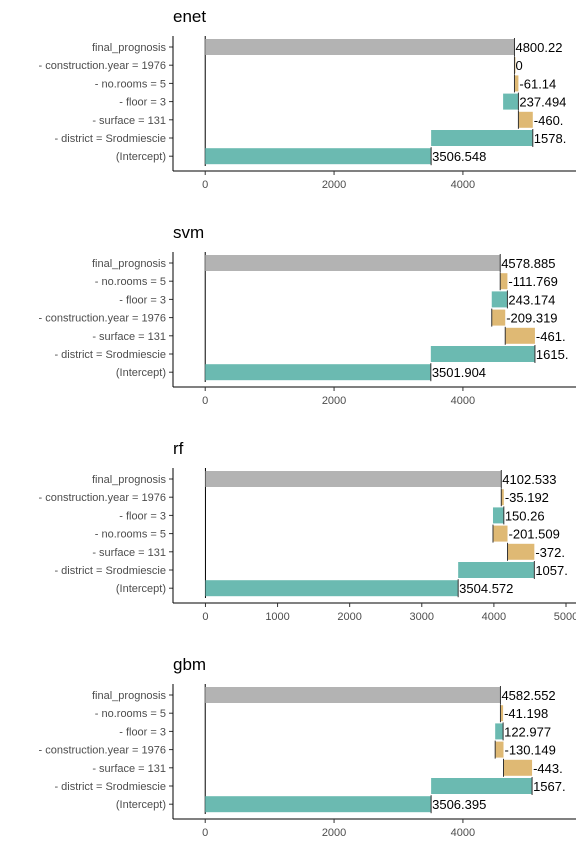 The width and height of the screenshot is (576, 864). Describe the element at coordinates (526, 713) in the screenshot. I see `value-label: -41.198` at that location.